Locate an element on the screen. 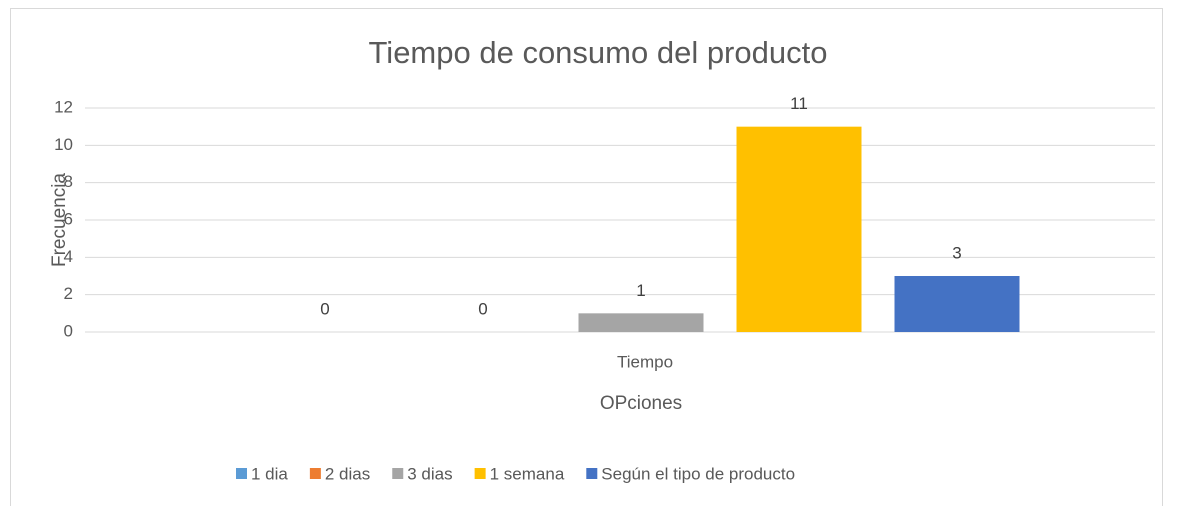  data-label: 3 is located at coordinates (956, 252).